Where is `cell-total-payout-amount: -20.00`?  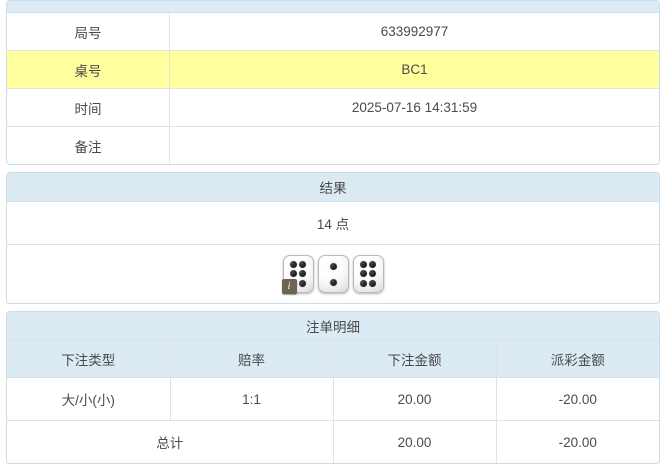 cell-total-payout-amount: -20.00 is located at coordinates (577, 441).